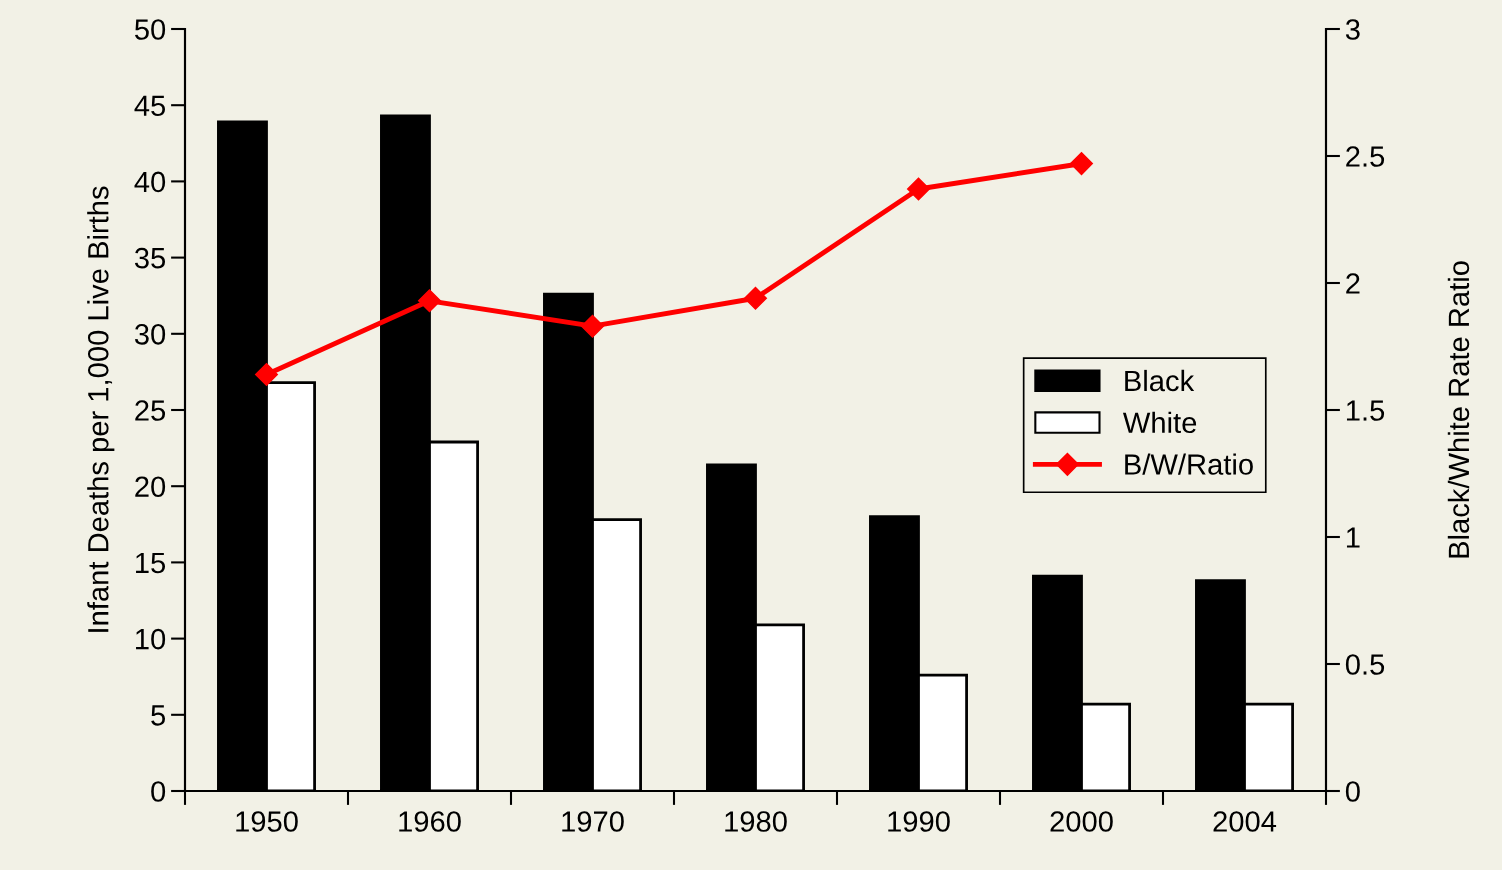 The height and width of the screenshot is (870, 1502). What do you see at coordinates (150, 106) in the screenshot?
I see `y-tick-label: 45` at bounding box center [150, 106].